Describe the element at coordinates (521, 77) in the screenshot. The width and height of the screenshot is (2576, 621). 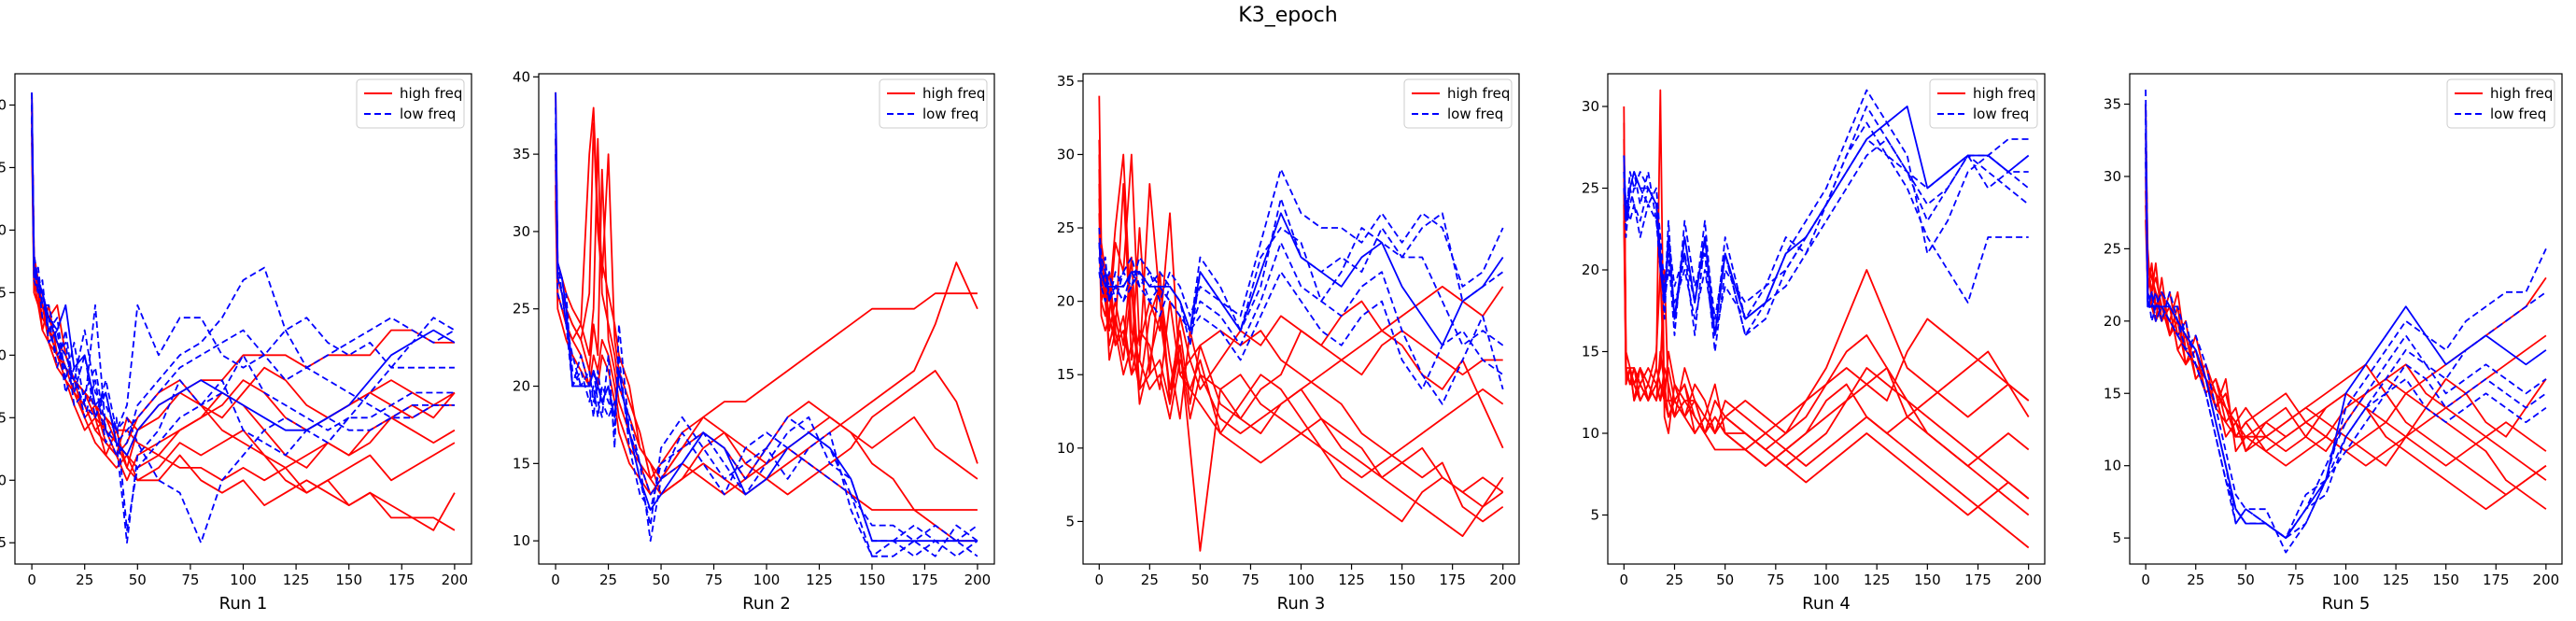
I see `y-tick-label: 40` at that location.